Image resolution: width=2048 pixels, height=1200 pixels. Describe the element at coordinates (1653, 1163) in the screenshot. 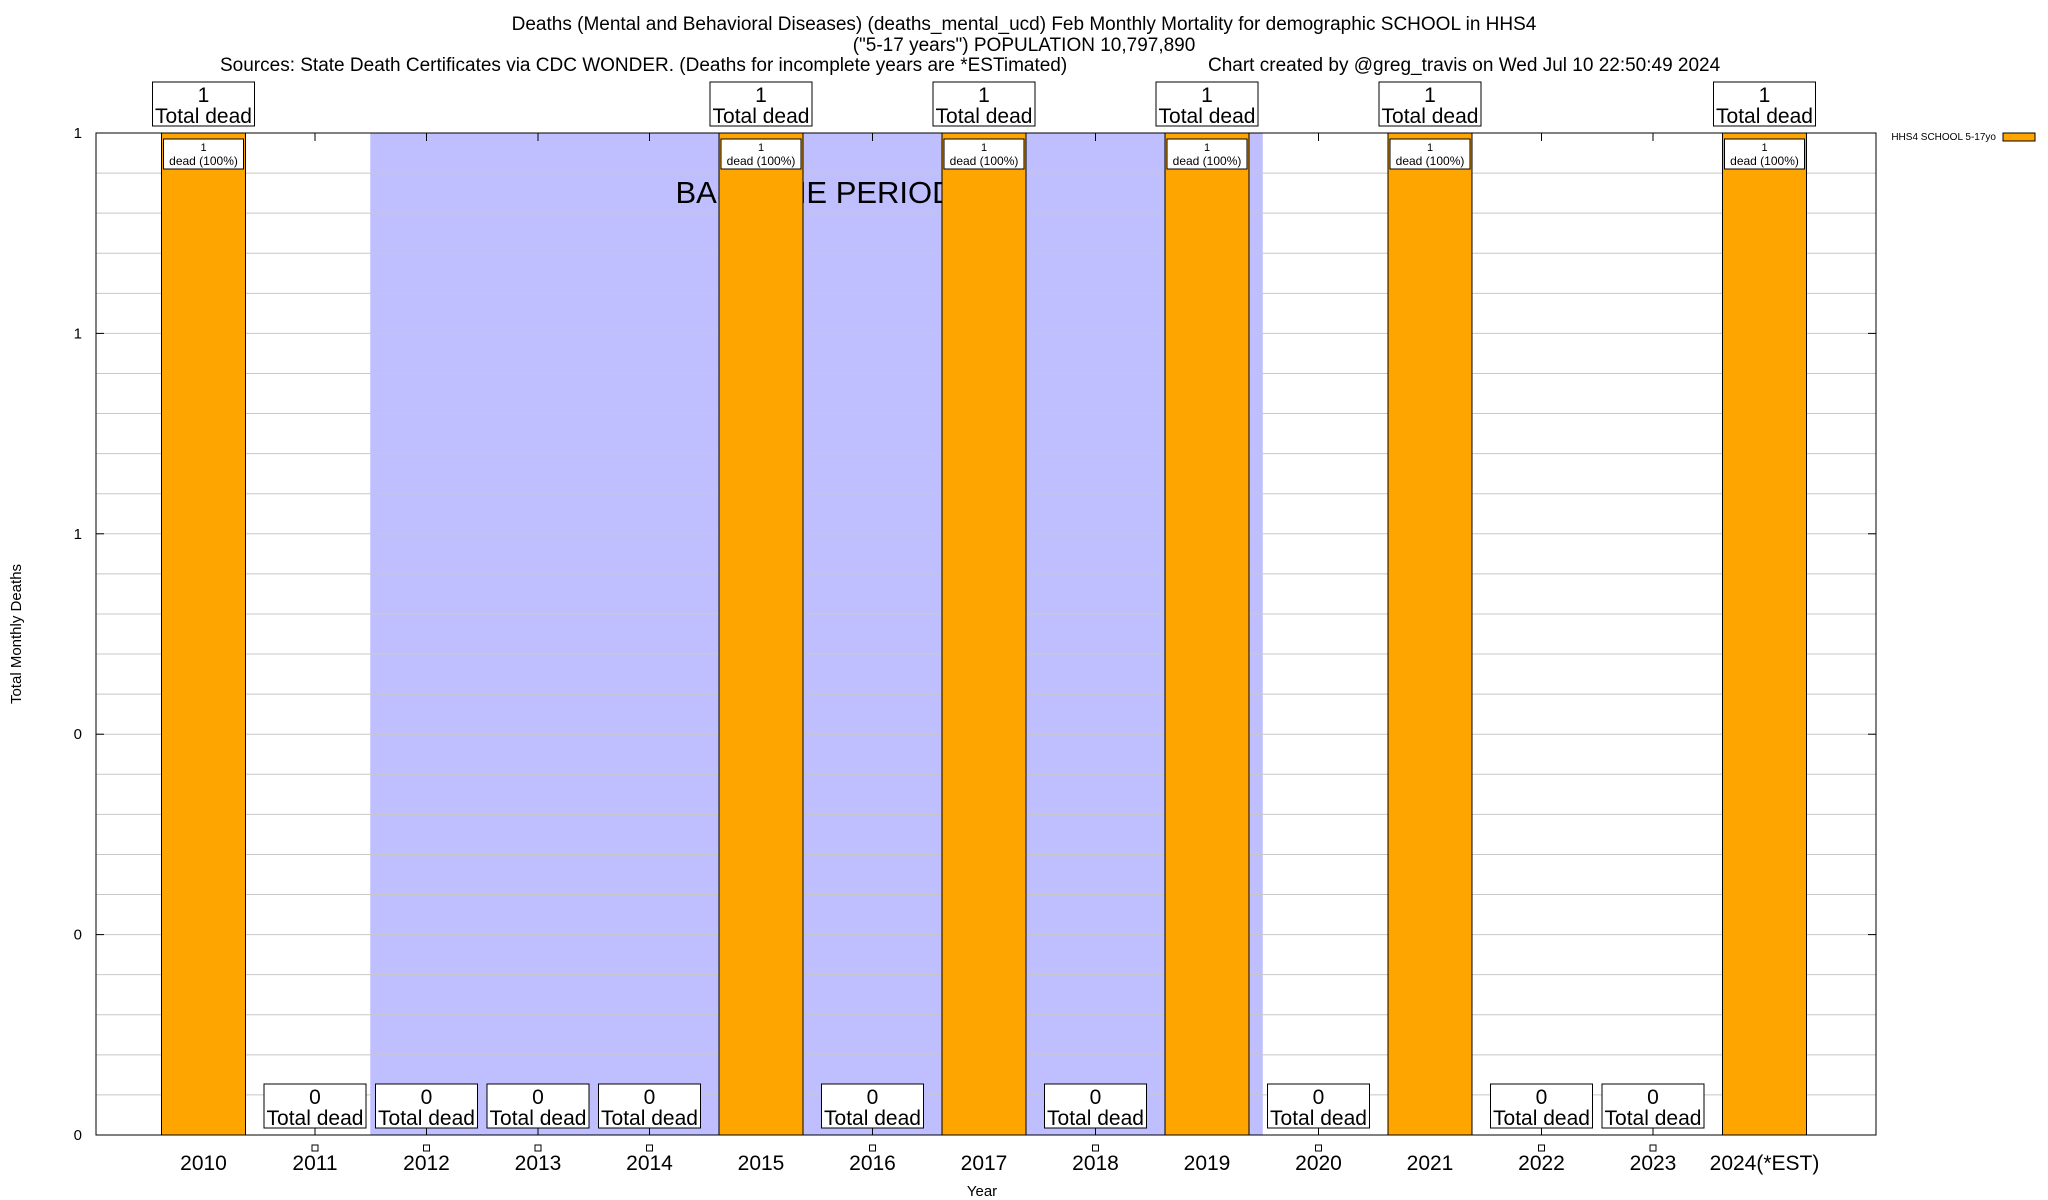

I see `x-tick-label: 2023` at that location.